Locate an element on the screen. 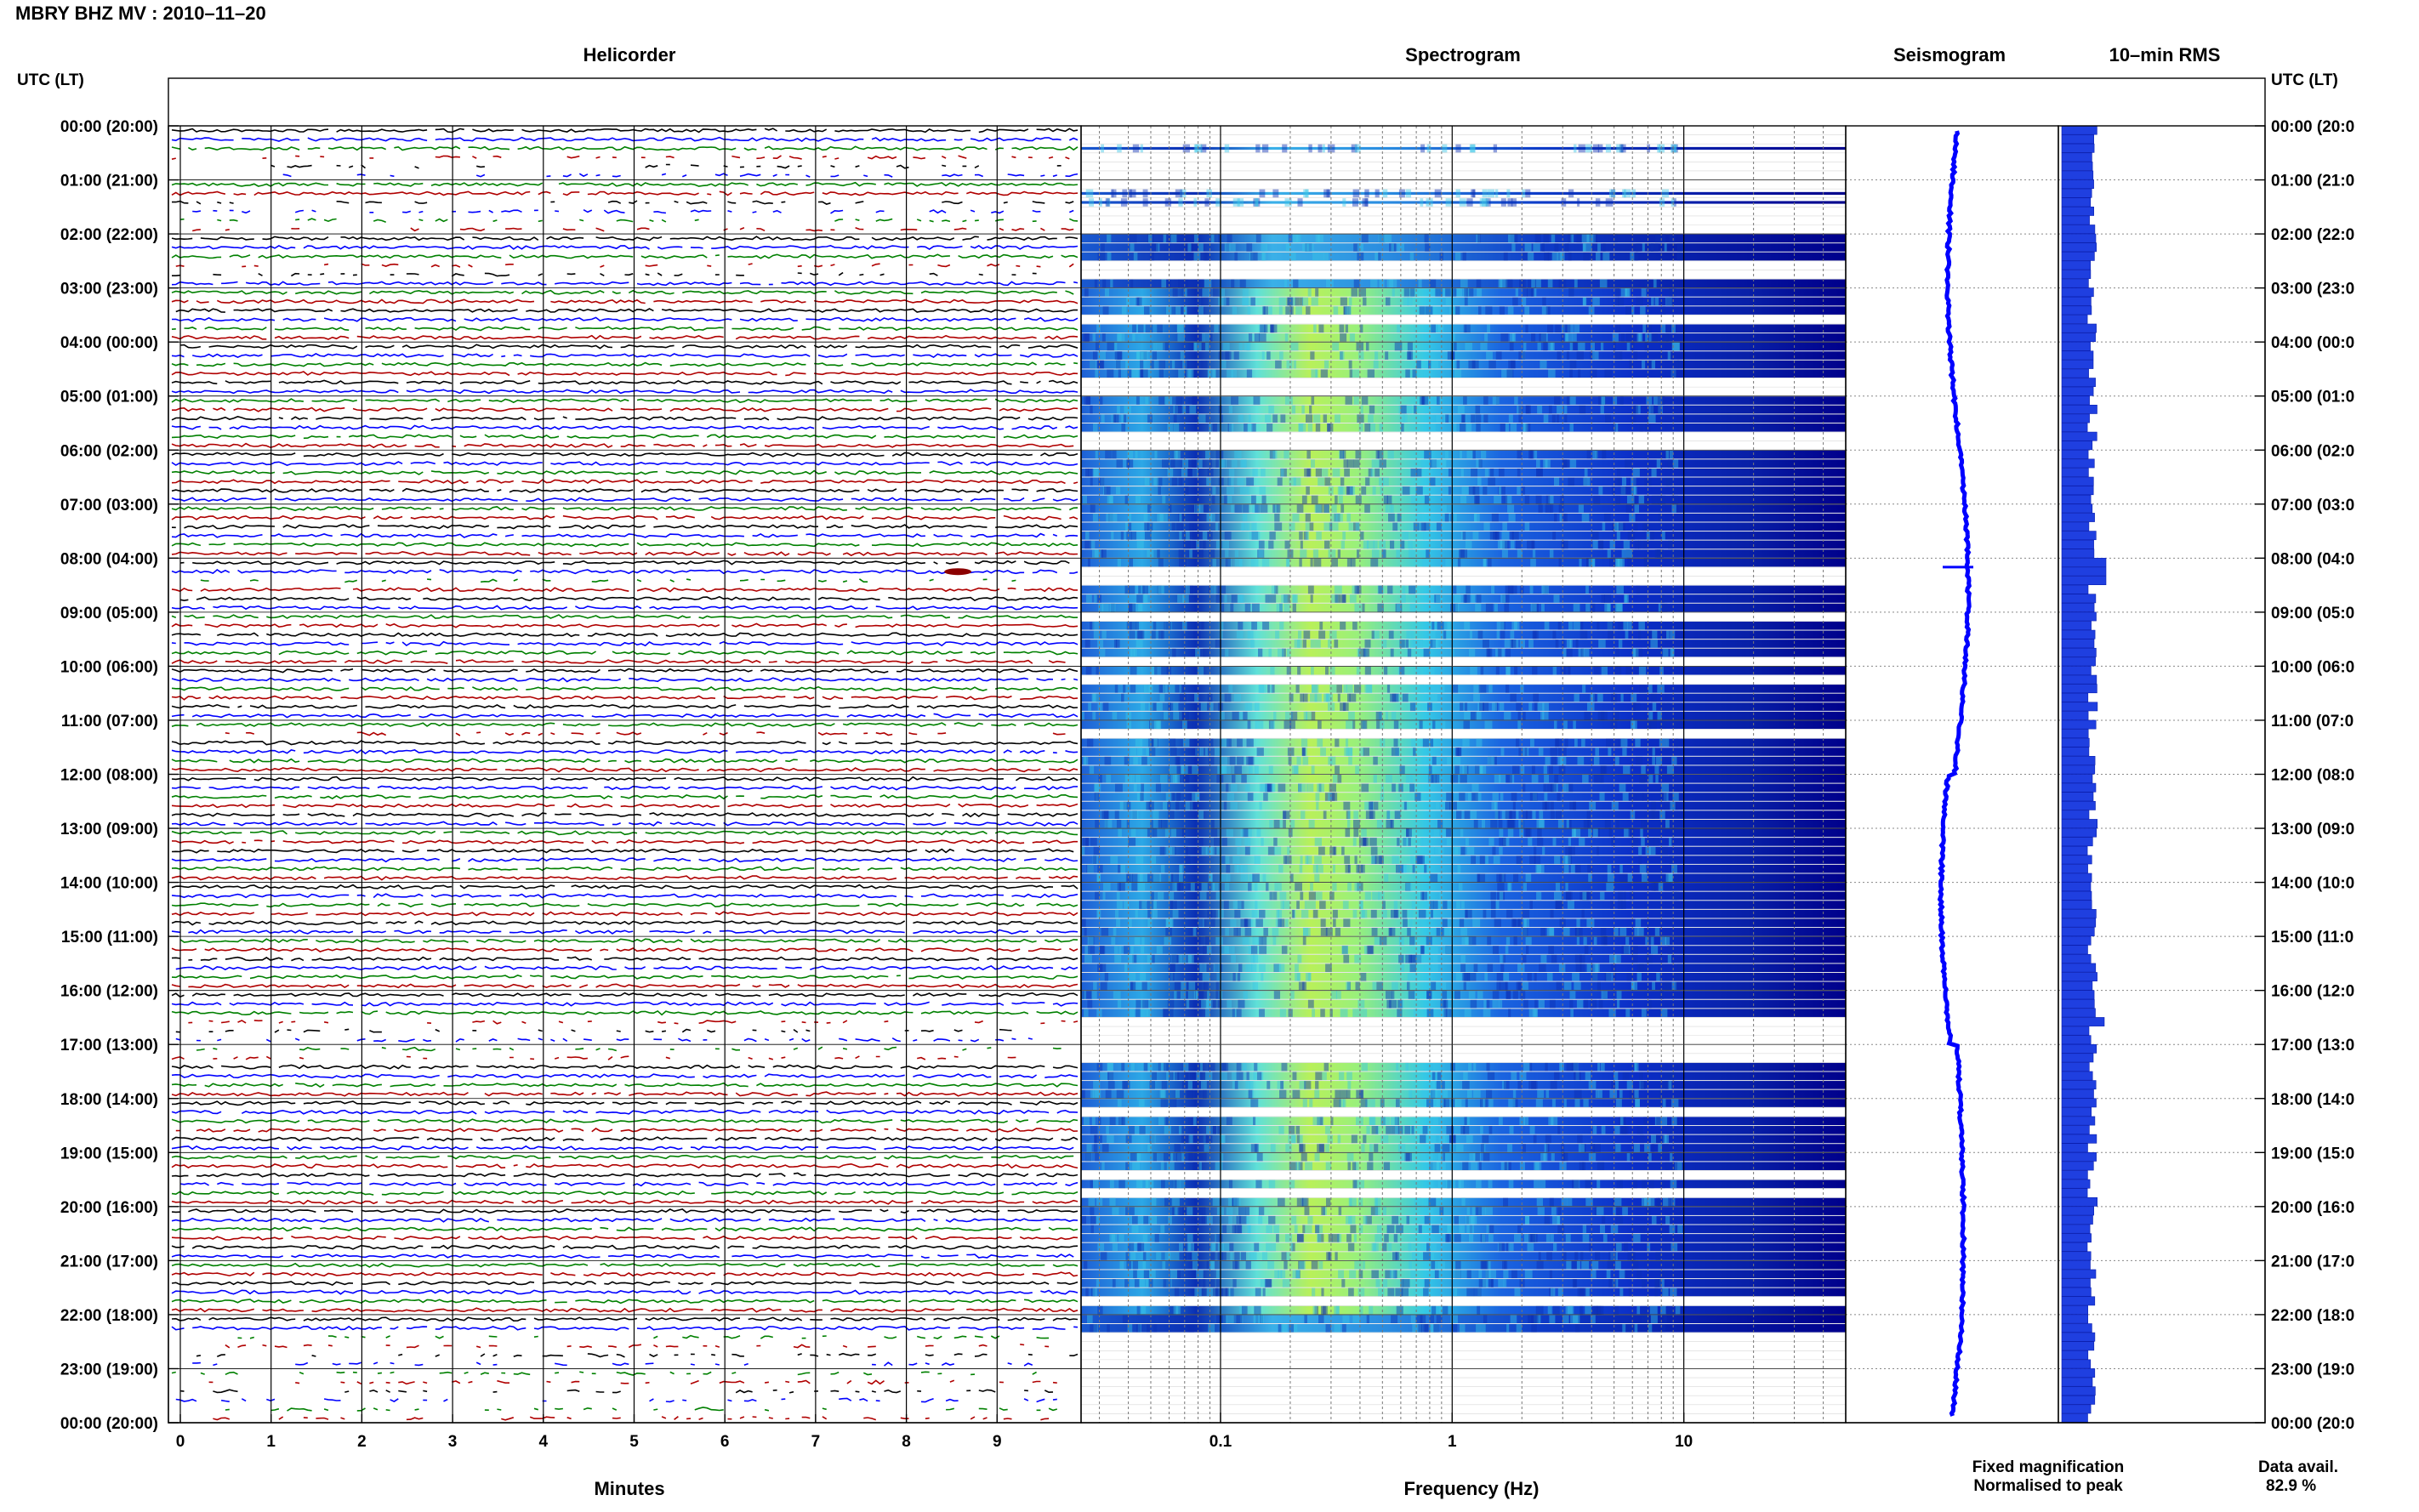  rms-bar is located at coordinates (2079, 247).